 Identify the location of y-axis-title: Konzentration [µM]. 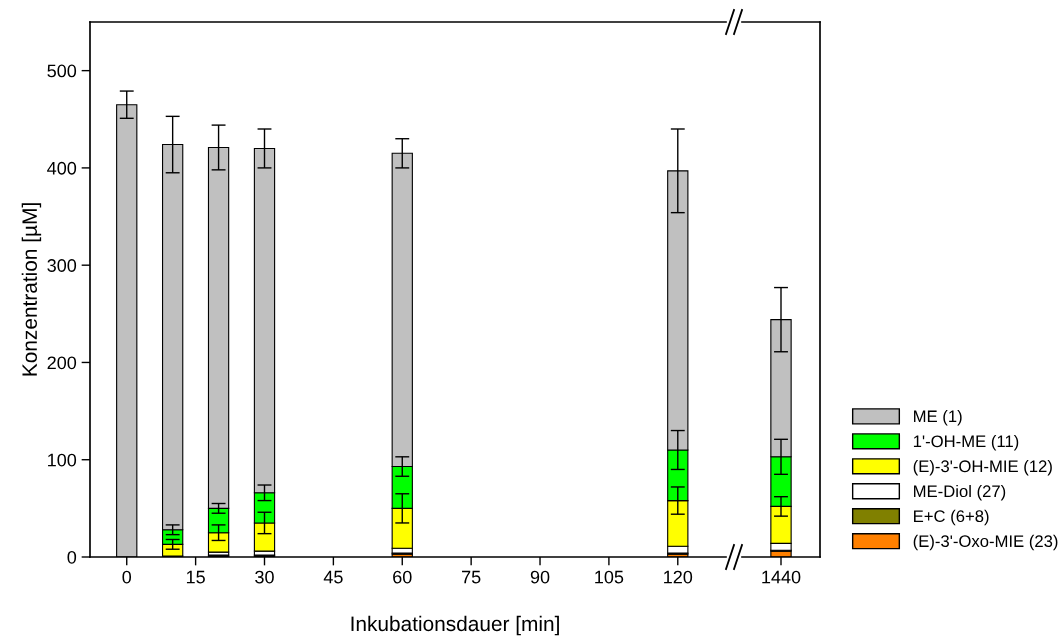
(31, 289).